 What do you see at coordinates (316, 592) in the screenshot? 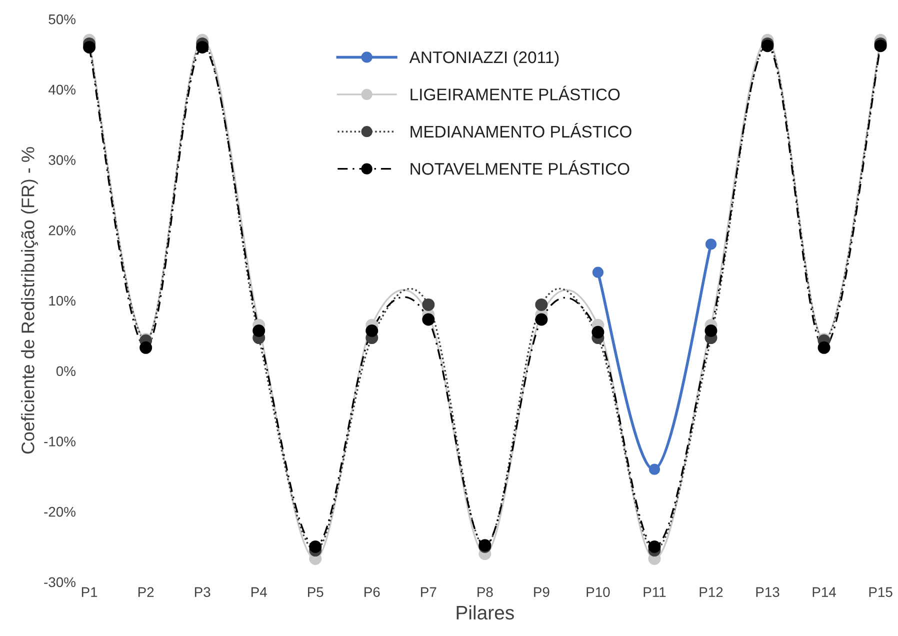
I see `x-tick-label: P5` at bounding box center [316, 592].